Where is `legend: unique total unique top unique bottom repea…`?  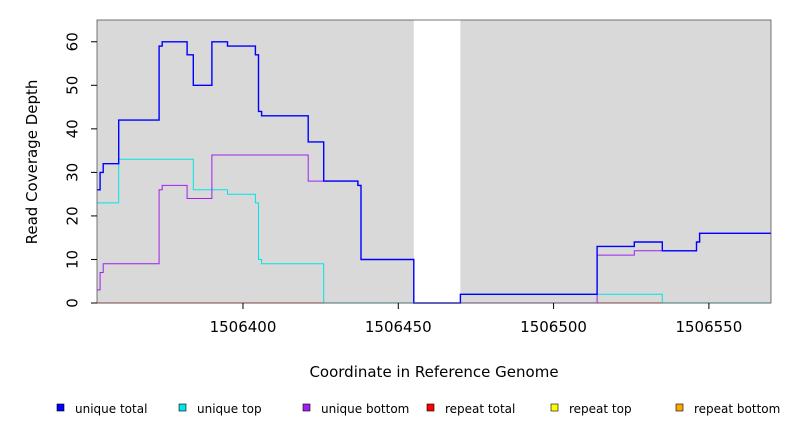
legend: unique total unique top unique bottom repea… is located at coordinates (418, 409).